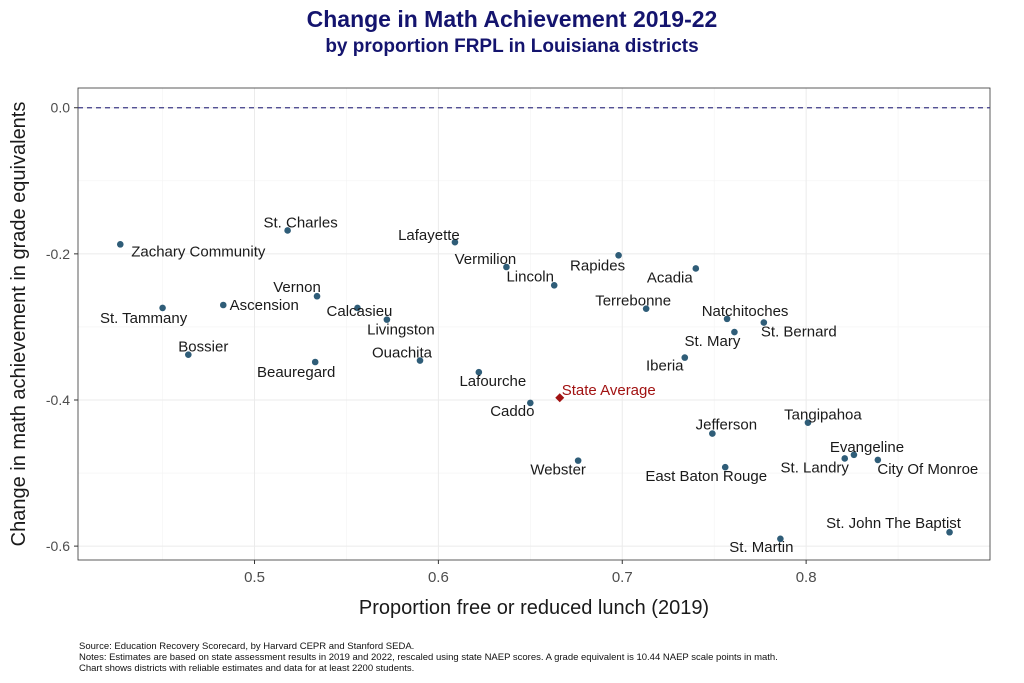 Image resolution: width=1024 pixels, height=683 pixels. What do you see at coordinates (534, 608) in the screenshot?
I see `x-axis-label: Proportion free or reduced lunch (2019)` at bounding box center [534, 608].